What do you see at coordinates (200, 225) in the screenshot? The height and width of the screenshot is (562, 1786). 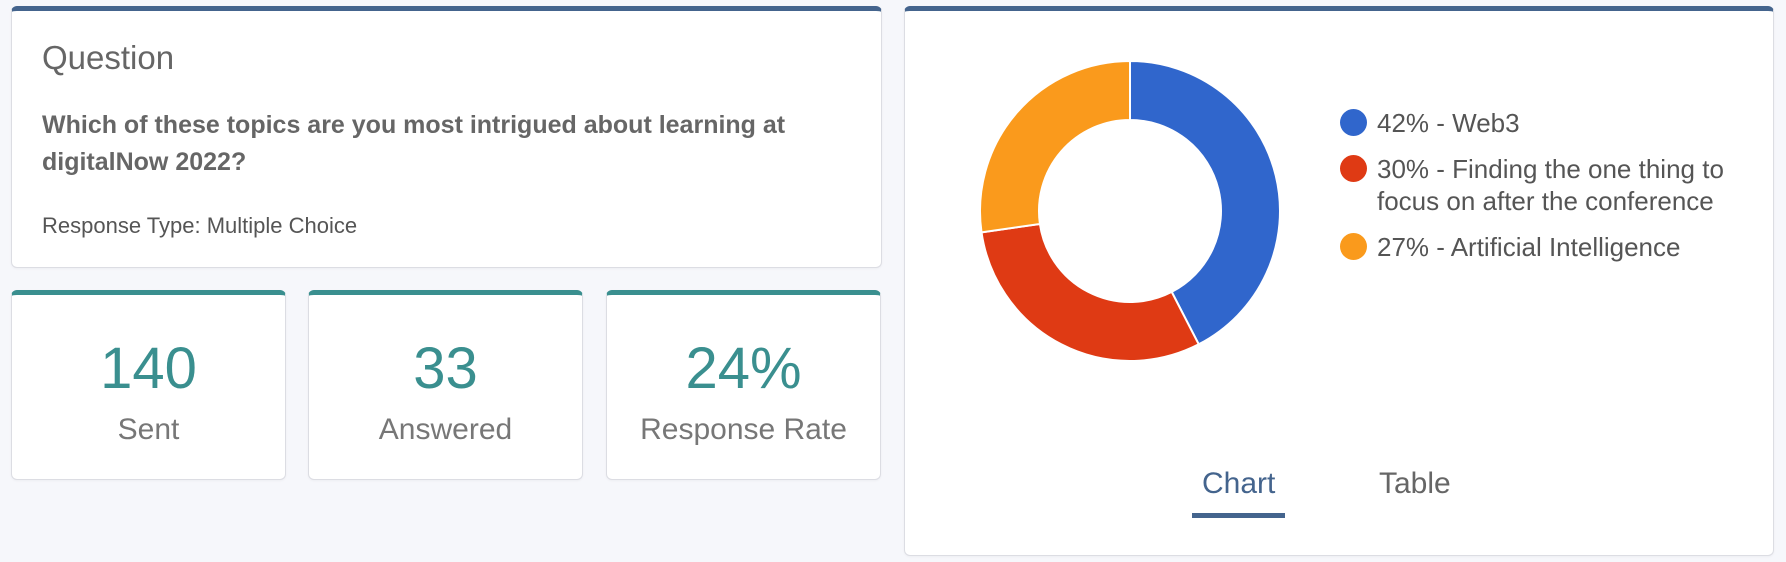 I see `response-type: Response Type: Multiple Choice` at bounding box center [200, 225].